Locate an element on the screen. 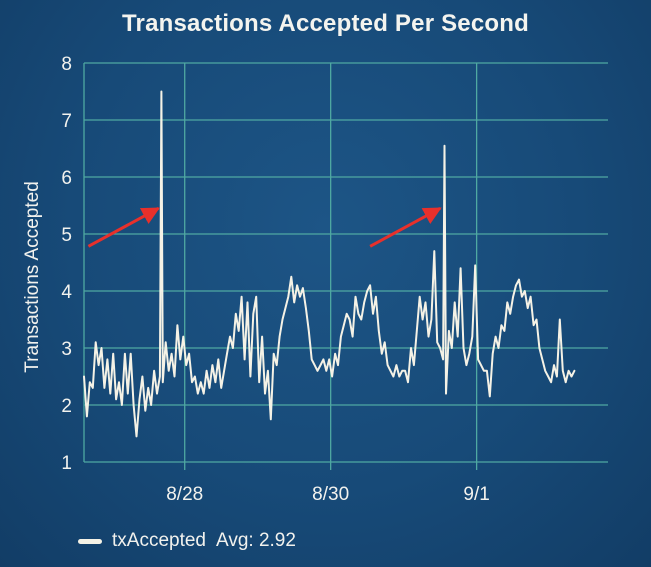 Image resolution: width=651 pixels, height=567 pixels. annotations is located at coordinates (264, 227).